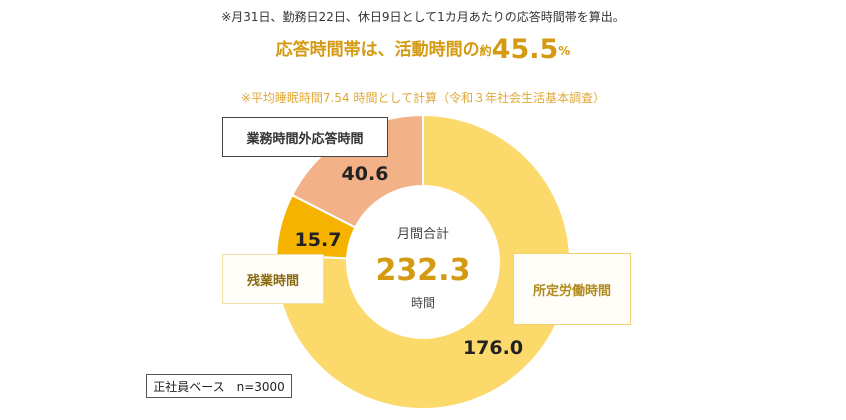 Image resolution: width=846 pixels, height=420 pixels. What do you see at coordinates (423, 98) in the screenshot?
I see `note-sub: ※平均睡眠時間7.54 時間として計算（令和３年社会生活基本調査）` at bounding box center [423, 98].